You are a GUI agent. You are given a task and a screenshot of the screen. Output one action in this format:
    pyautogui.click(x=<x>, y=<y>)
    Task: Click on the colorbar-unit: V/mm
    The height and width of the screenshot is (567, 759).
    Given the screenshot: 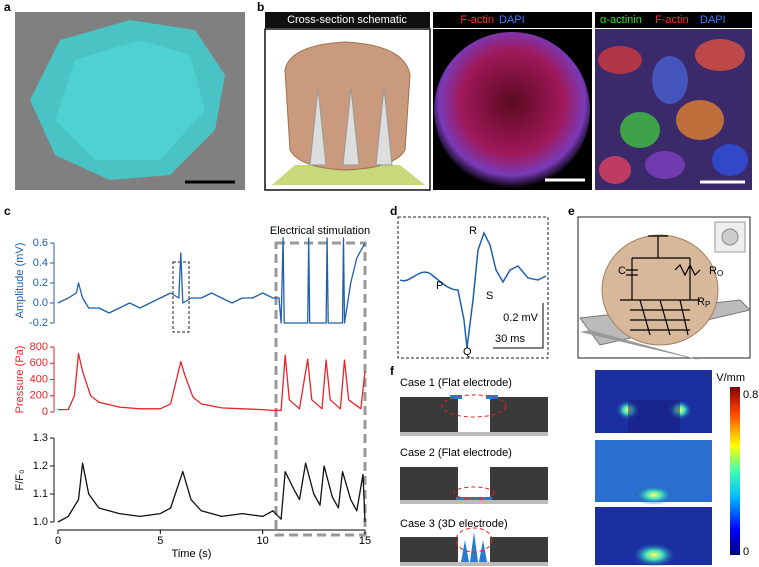 What is the action you would take?
    pyautogui.click(x=730, y=378)
    